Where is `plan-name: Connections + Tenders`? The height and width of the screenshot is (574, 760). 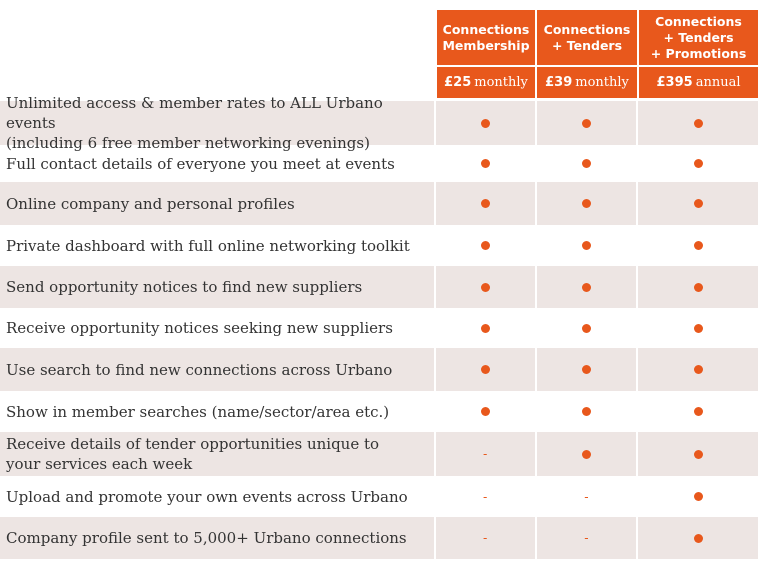
plan-name: Connections + Tenders is located at coordinates (587, 38).